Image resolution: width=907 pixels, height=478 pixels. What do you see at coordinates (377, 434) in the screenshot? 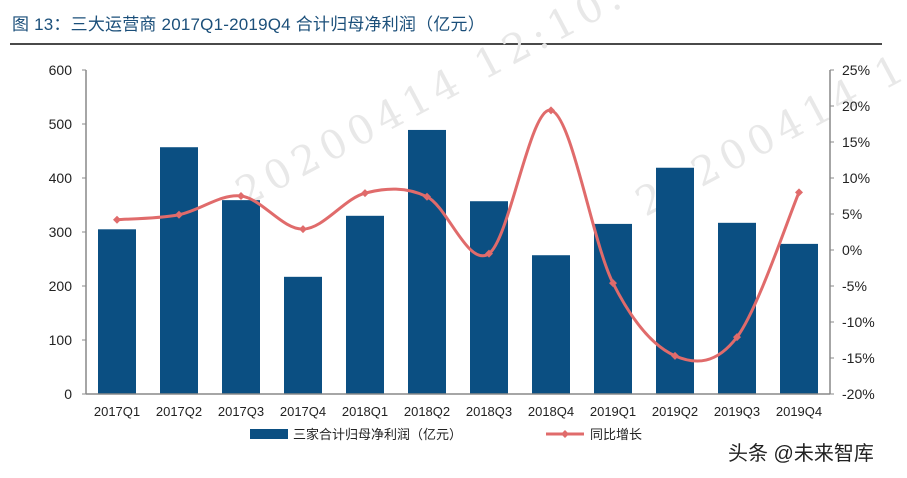
I see `legend-label-profit: 三家合计归母净利润（亿元）` at bounding box center [377, 434].